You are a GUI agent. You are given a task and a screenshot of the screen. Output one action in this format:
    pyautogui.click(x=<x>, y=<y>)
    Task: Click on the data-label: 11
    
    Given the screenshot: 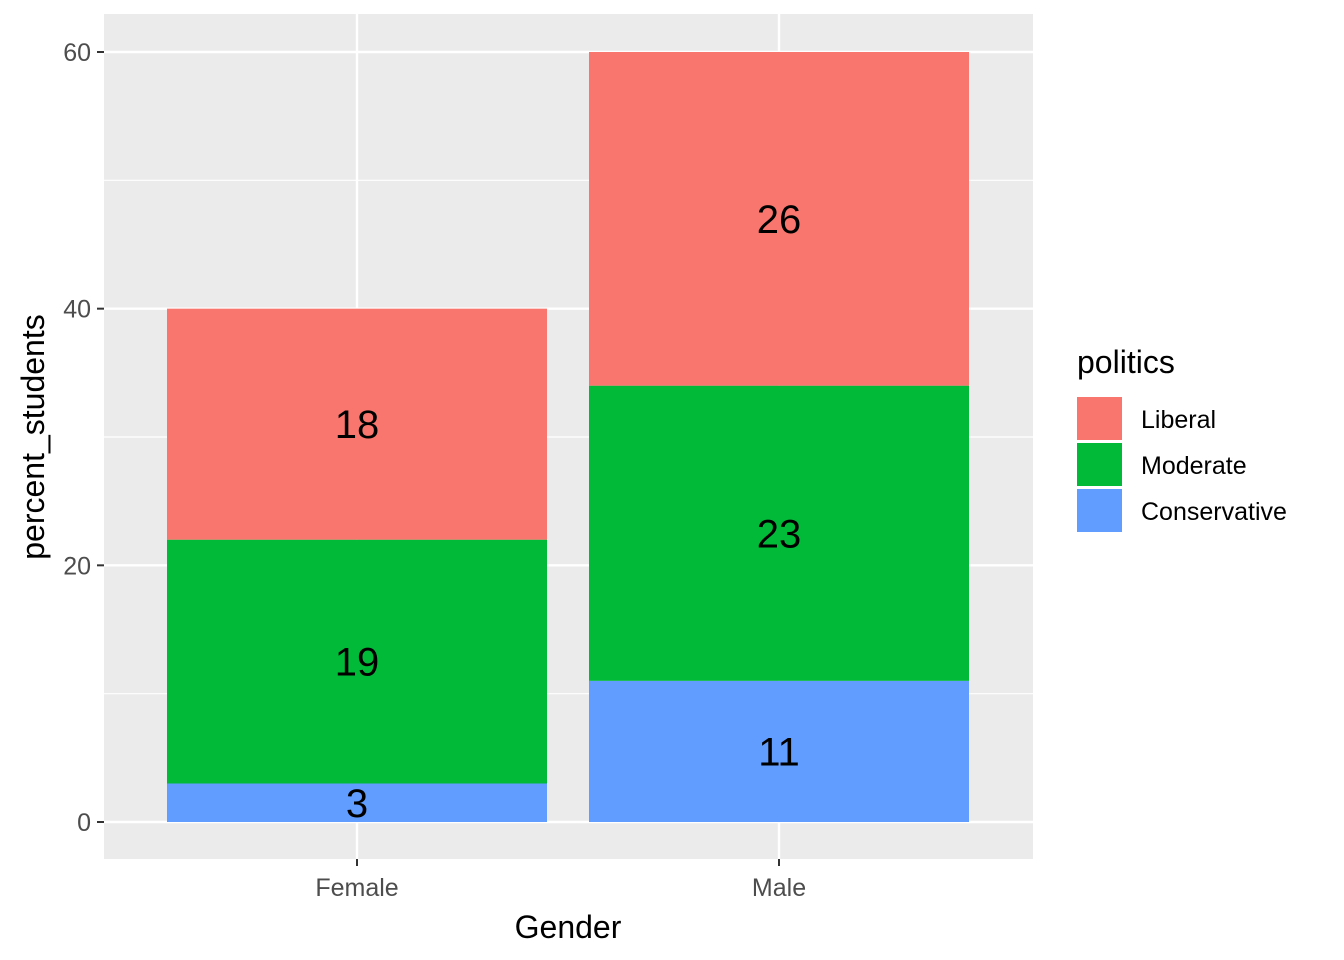 What is the action you would take?
    pyautogui.click(x=779, y=752)
    